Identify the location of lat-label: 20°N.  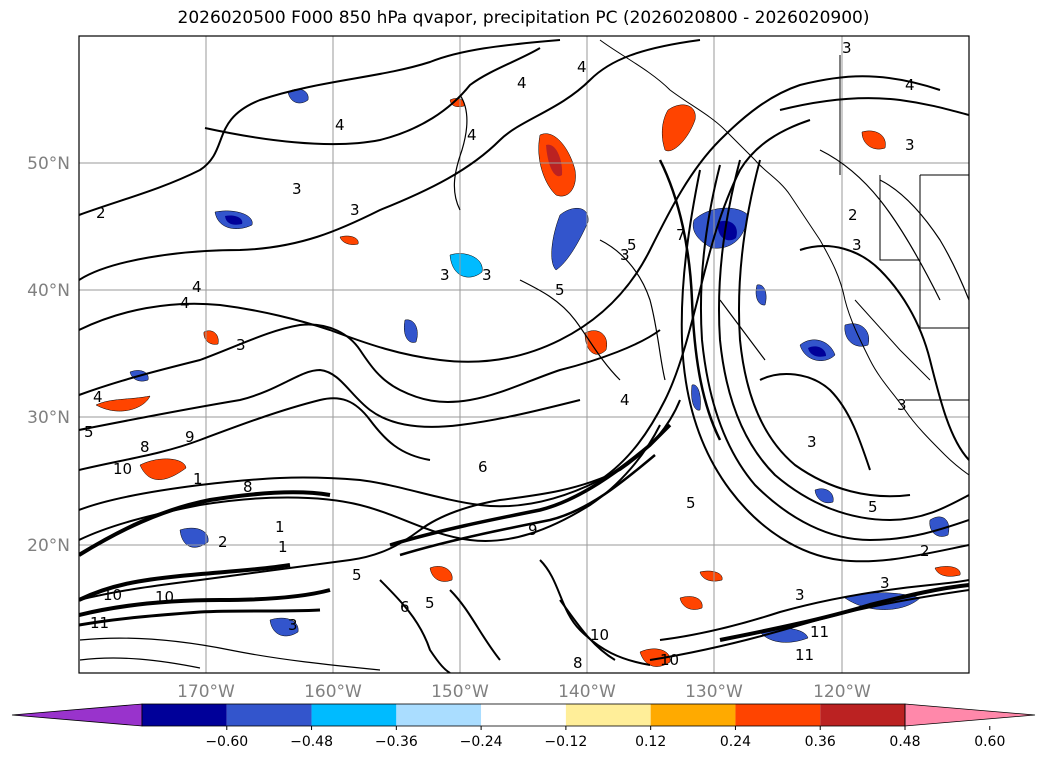
(48, 546).